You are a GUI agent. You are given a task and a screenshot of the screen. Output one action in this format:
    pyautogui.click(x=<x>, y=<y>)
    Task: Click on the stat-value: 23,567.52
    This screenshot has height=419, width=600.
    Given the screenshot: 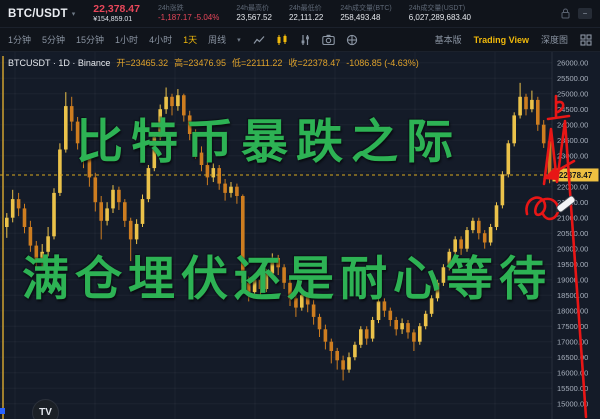 What is the action you would take?
    pyautogui.click(x=254, y=17)
    